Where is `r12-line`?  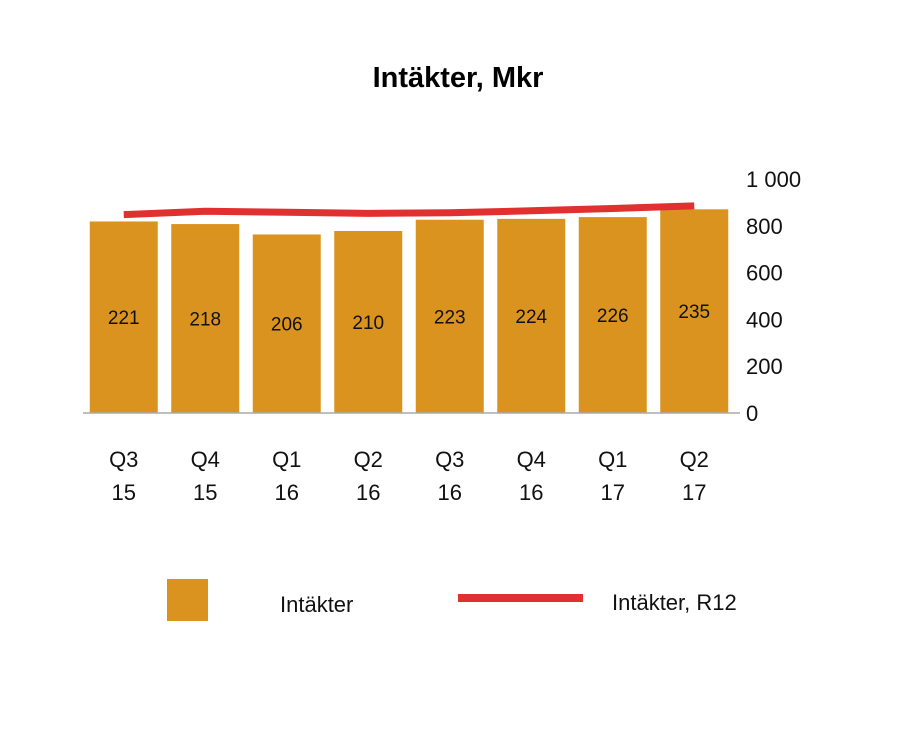 r12-line is located at coordinates (409, 210).